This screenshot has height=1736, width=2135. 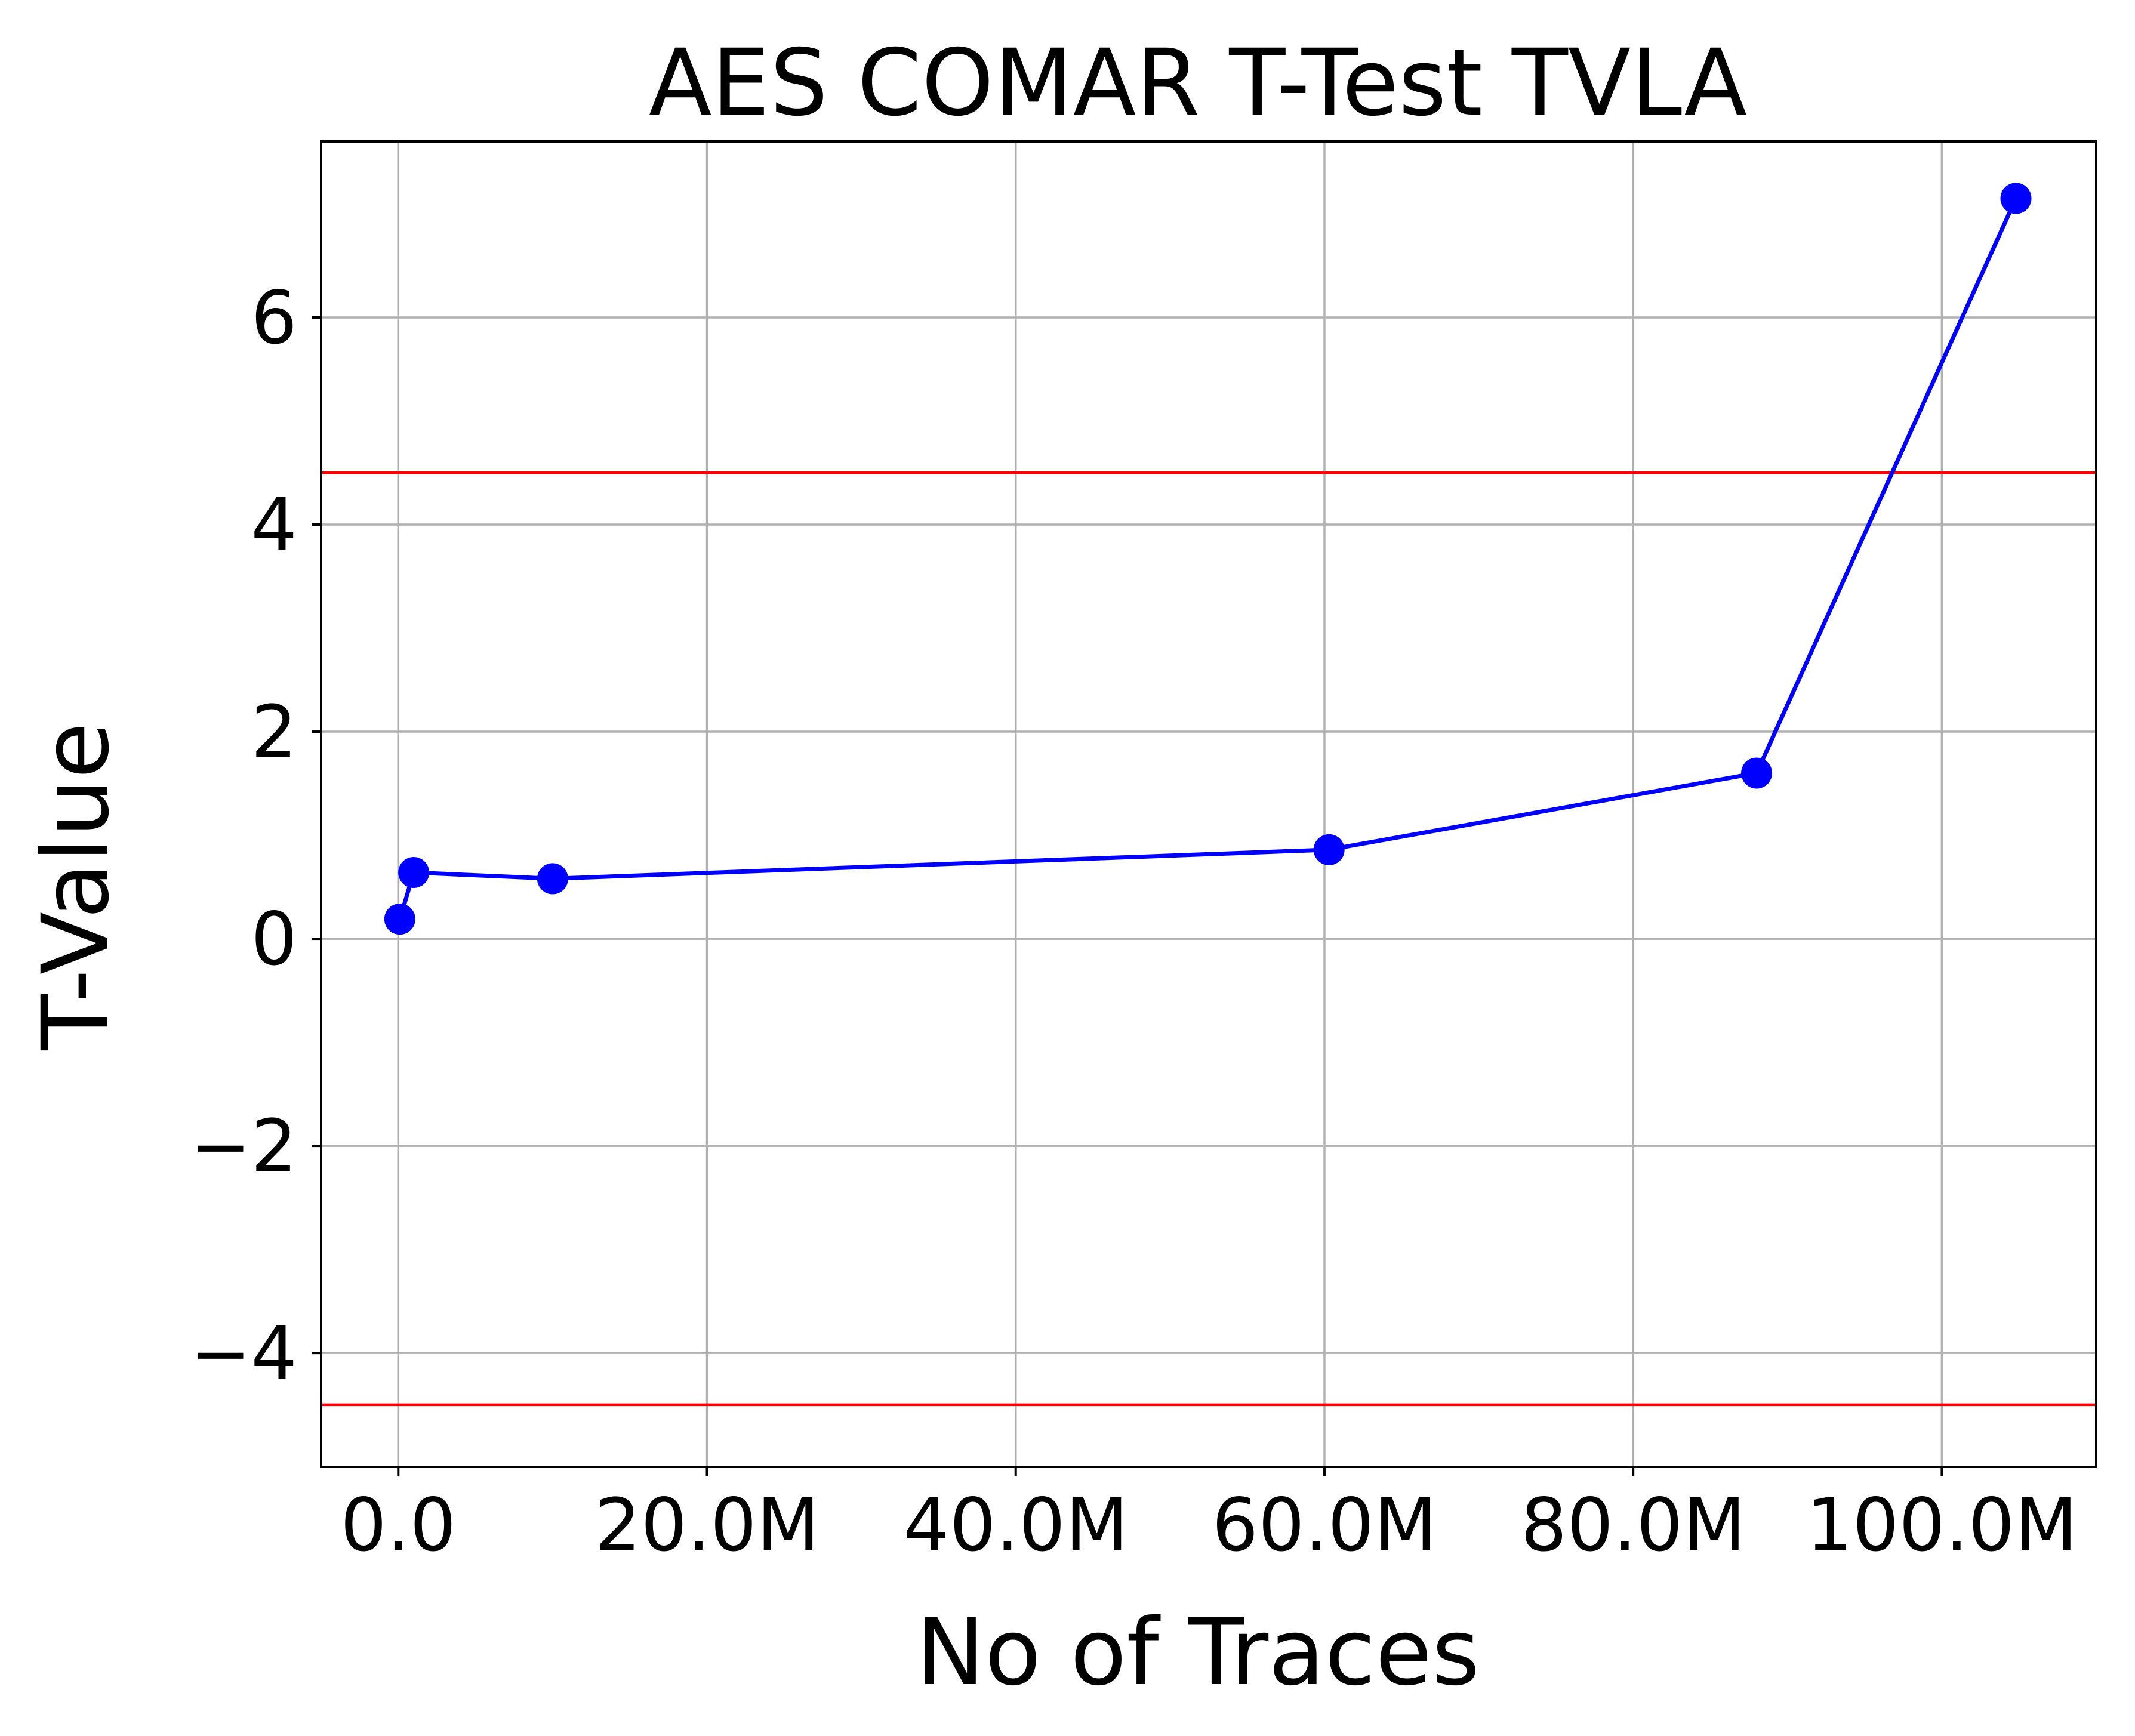 I want to click on x-tick-label-4: 80.0M, so click(x=1634, y=1525).